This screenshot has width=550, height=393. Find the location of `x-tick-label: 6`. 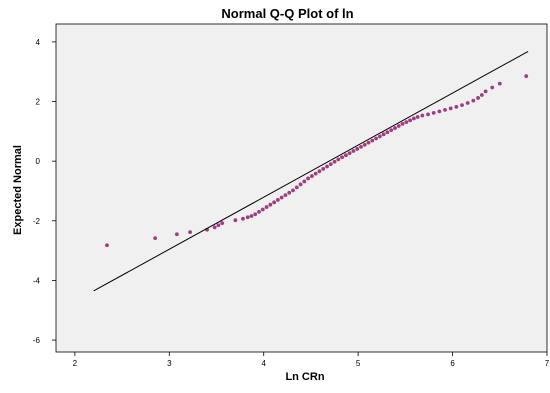

x-tick-label: 6 is located at coordinates (452, 363).